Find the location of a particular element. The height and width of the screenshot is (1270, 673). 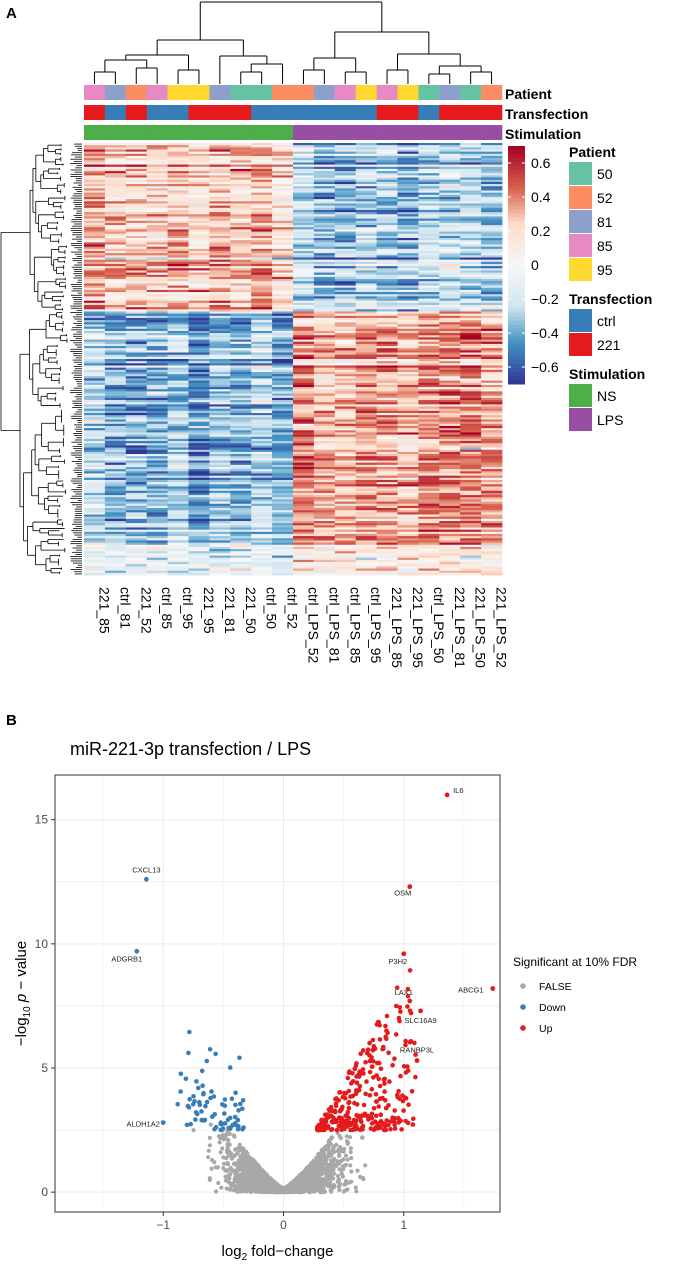

annotation-cell is located at coordinates (408, 112).